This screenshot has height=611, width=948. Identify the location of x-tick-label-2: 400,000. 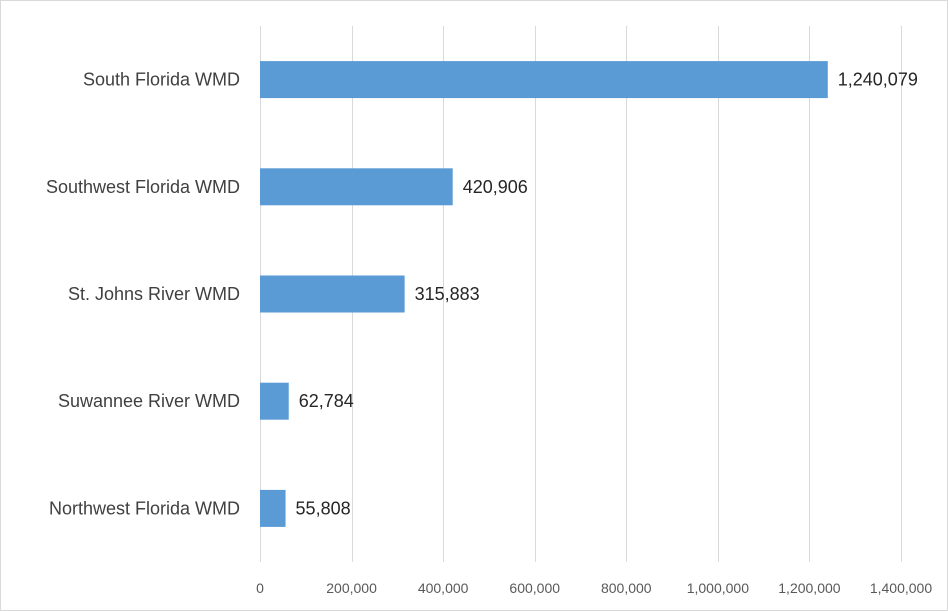
(443, 588).